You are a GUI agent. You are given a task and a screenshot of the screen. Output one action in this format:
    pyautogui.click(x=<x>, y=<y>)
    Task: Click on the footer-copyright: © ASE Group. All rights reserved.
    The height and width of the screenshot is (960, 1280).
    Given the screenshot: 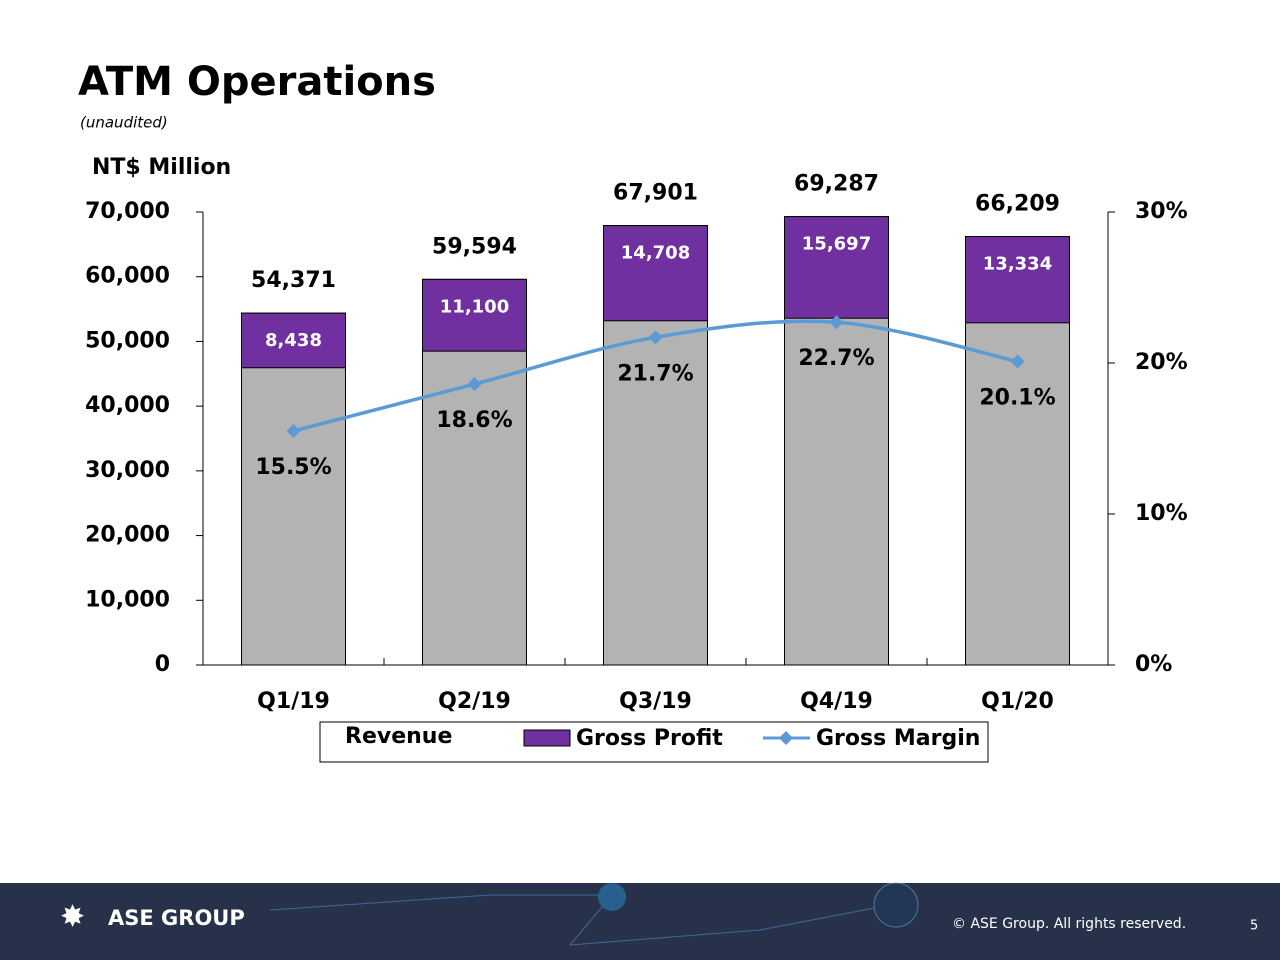 What is the action you would take?
    pyautogui.click(x=1069, y=924)
    